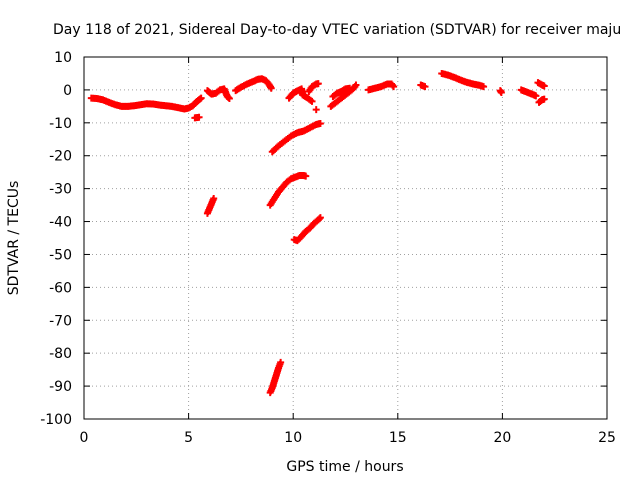  Describe the element at coordinates (60, 124) in the screenshot. I see `y-tick-label: -10` at that location.